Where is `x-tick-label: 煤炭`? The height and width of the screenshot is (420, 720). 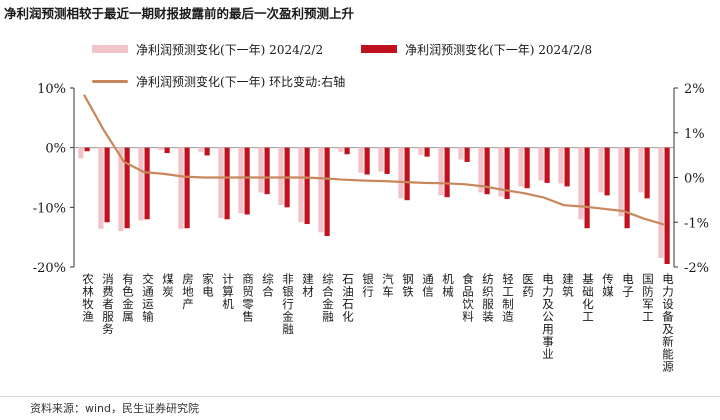
x-tick-label: 煤炭 is located at coordinates (168, 285).